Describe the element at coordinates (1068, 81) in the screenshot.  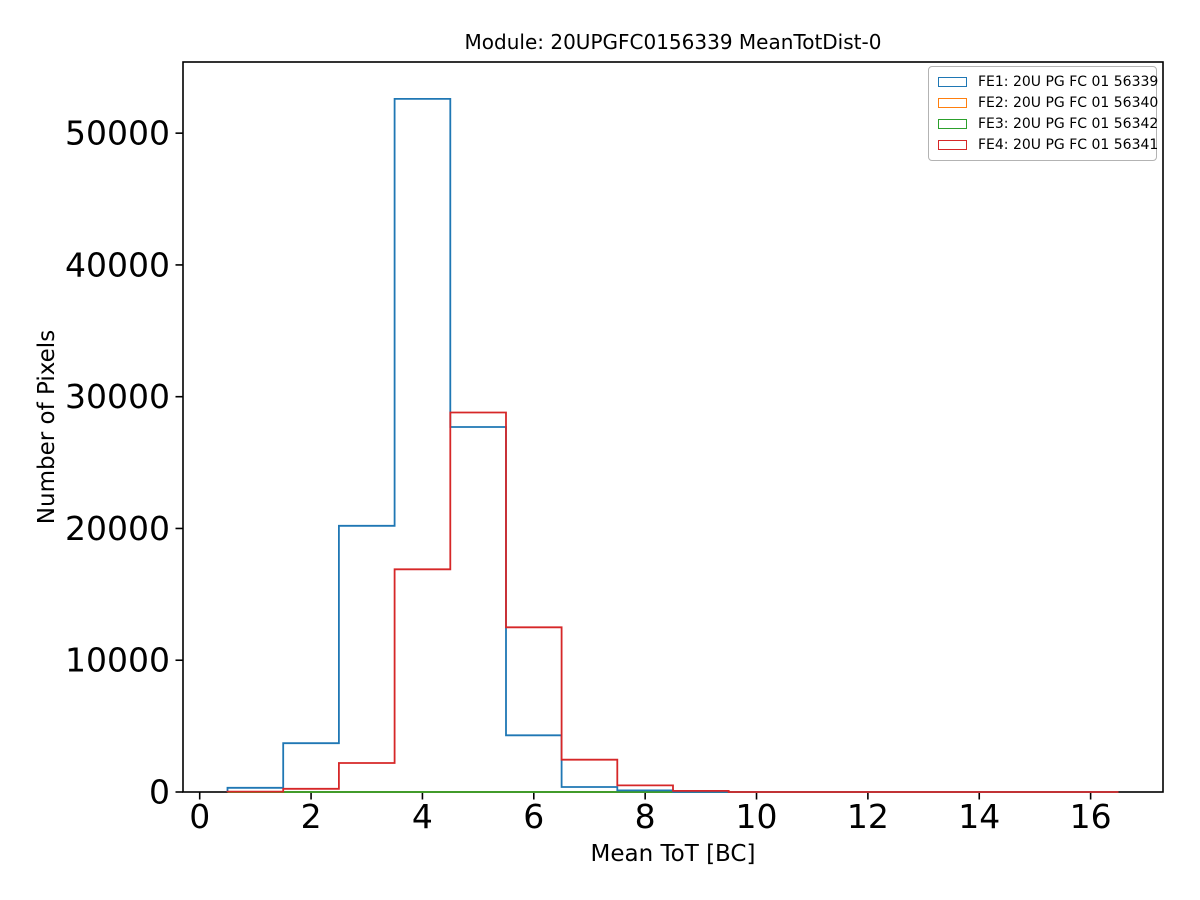
I see `legend-label-fe1: FE1: 20U PG FC 01 56339` at that location.